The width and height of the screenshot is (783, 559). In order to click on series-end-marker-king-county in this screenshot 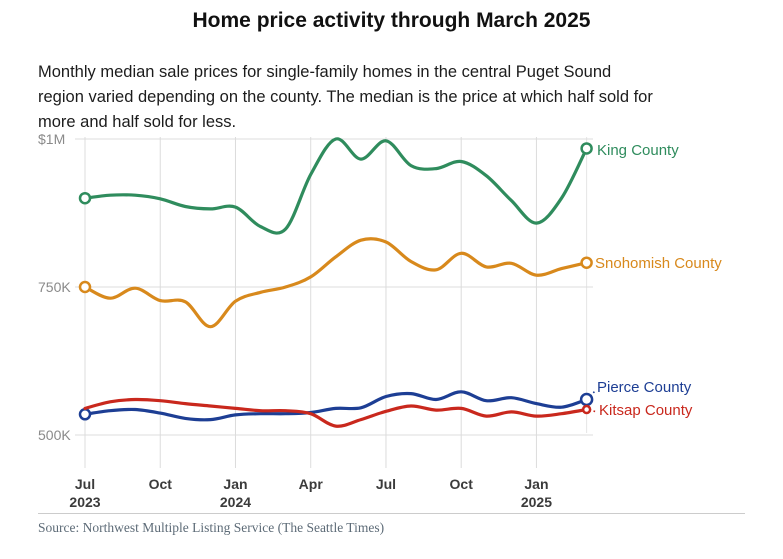, I will do `click(586, 148)`.